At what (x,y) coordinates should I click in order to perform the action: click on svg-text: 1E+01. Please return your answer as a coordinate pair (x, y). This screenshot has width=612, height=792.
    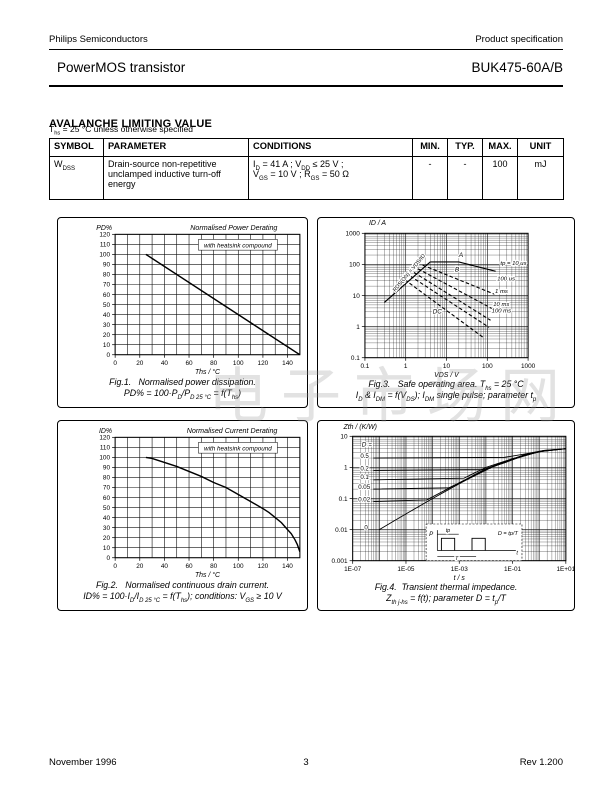
    Looking at the image, I should click on (565, 569).